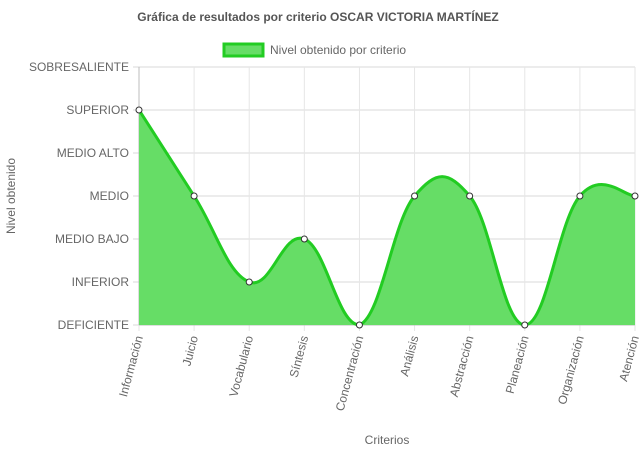 Image resolution: width=639 pixels, height=452 pixels. What do you see at coordinates (627, 358) in the screenshot?
I see `x-tick-label: Atención` at bounding box center [627, 358].